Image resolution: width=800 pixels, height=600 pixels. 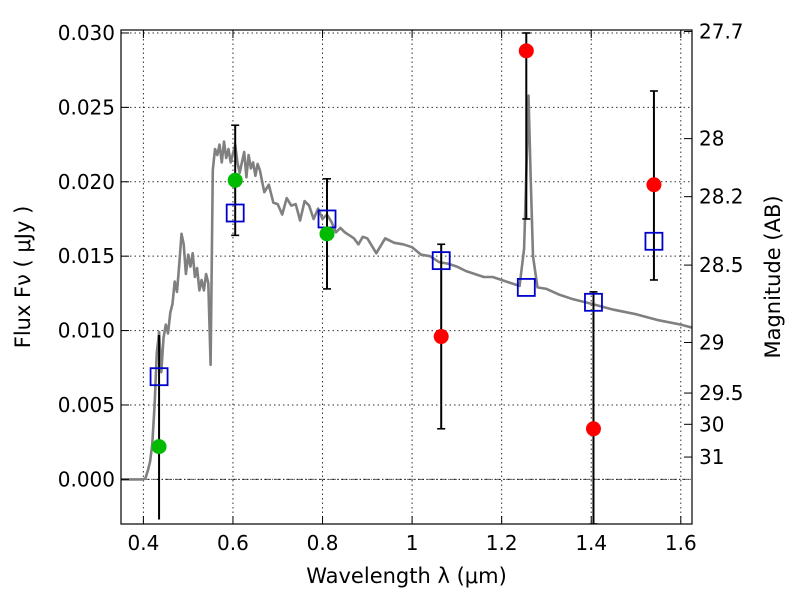 What do you see at coordinates (86, 182) in the screenshot?
I see `y-tick-label: 0.020` at bounding box center [86, 182].